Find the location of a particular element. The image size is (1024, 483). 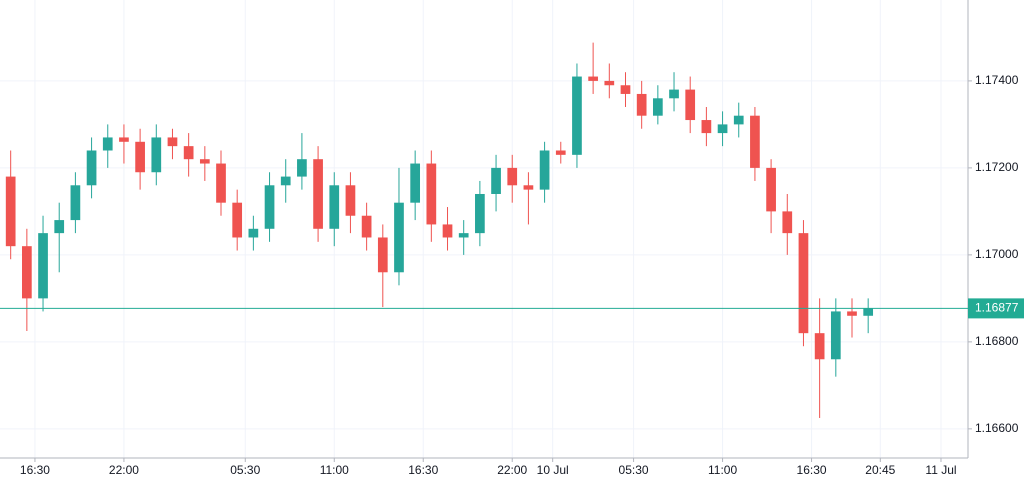

x-tick-label: 10 Jul is located at coordinates (553, 470).